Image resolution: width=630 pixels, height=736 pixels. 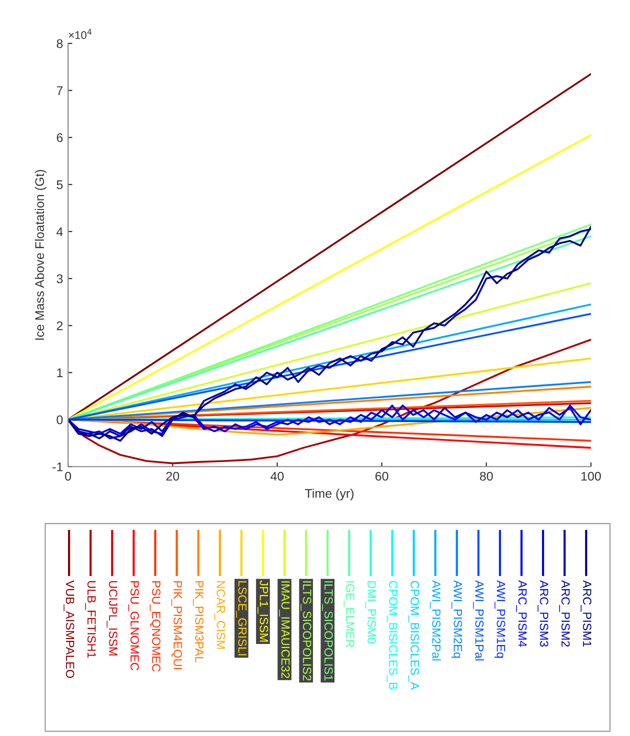 What do you see at coordinates (40, 255) in the screenshot?
I see `y-axis-title: Ice Mass Above Floatation (Gt)` at bounding box center [40, 255].